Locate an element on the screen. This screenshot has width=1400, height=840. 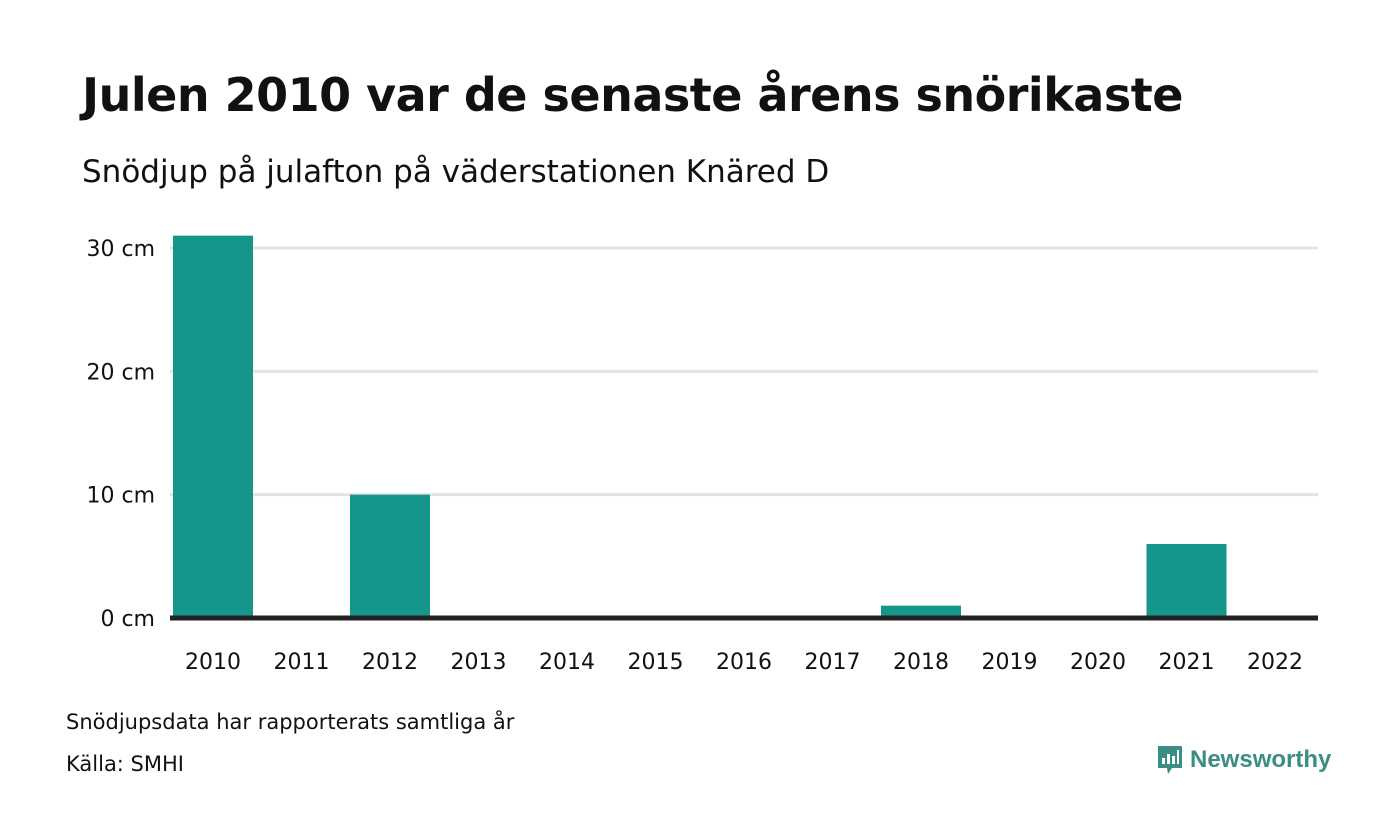
y-tick-label: 10 cm is located at coordinates (120, 496).